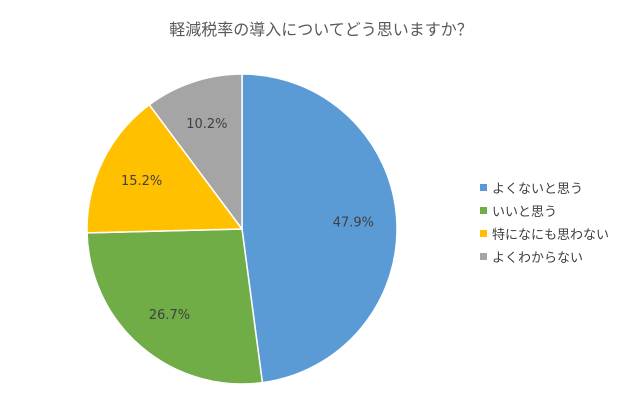 This screenshot has height=417, width=642. What do you see at coordinates (321, 29) in the screenshot?
I see `chart-title: 軽減税率の導入についてどう思いますか？` at bounding box center [321, 29].